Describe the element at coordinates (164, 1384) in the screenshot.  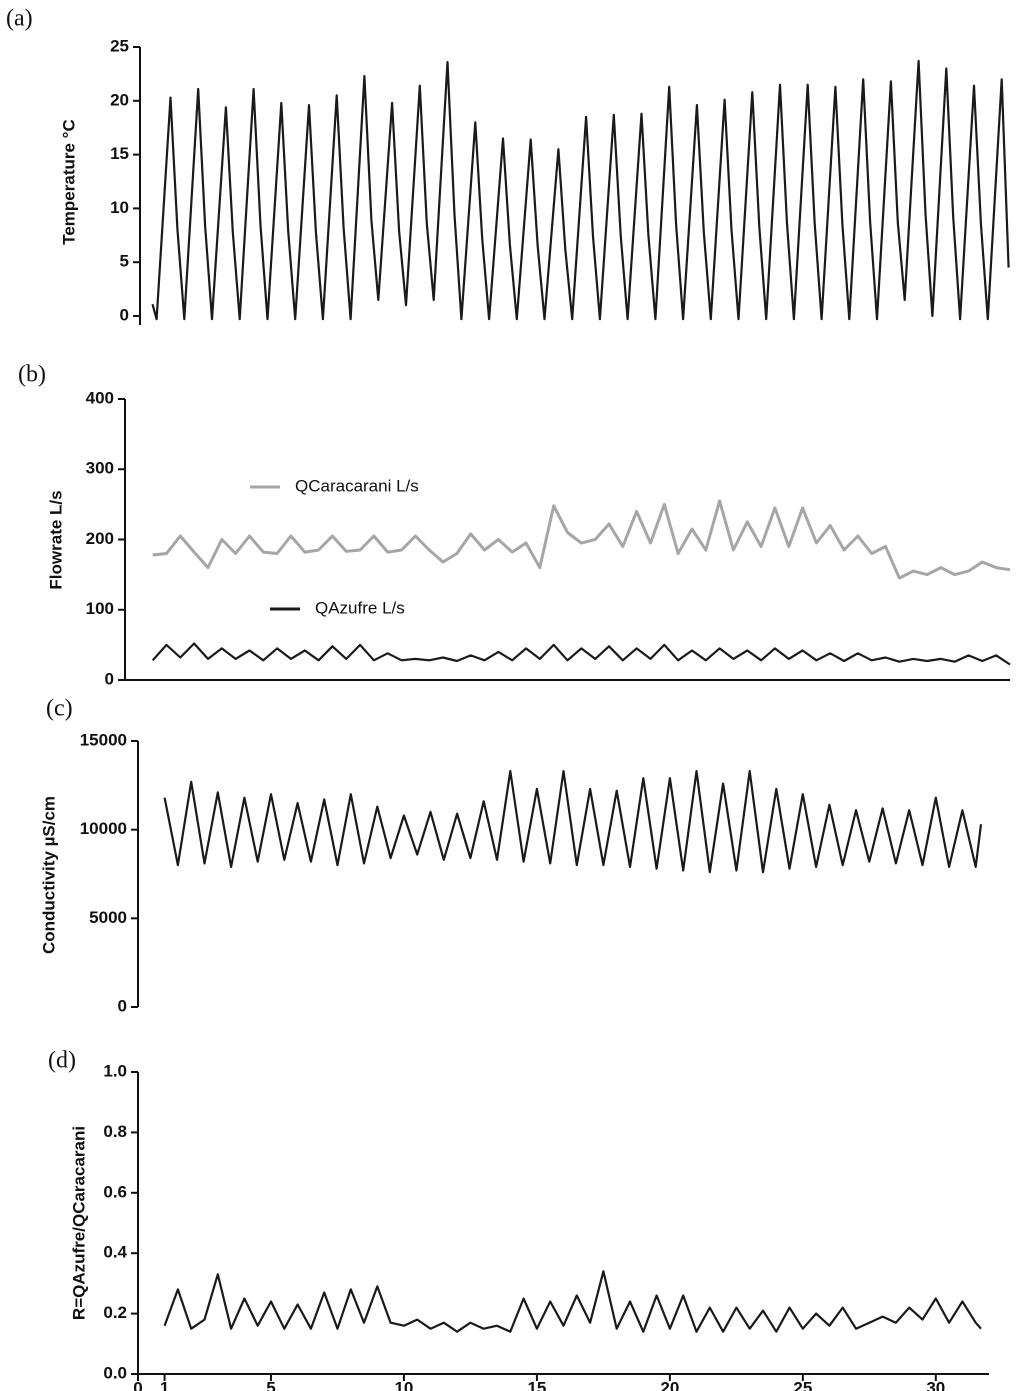
I see `x-tick-label: 1` at that location.